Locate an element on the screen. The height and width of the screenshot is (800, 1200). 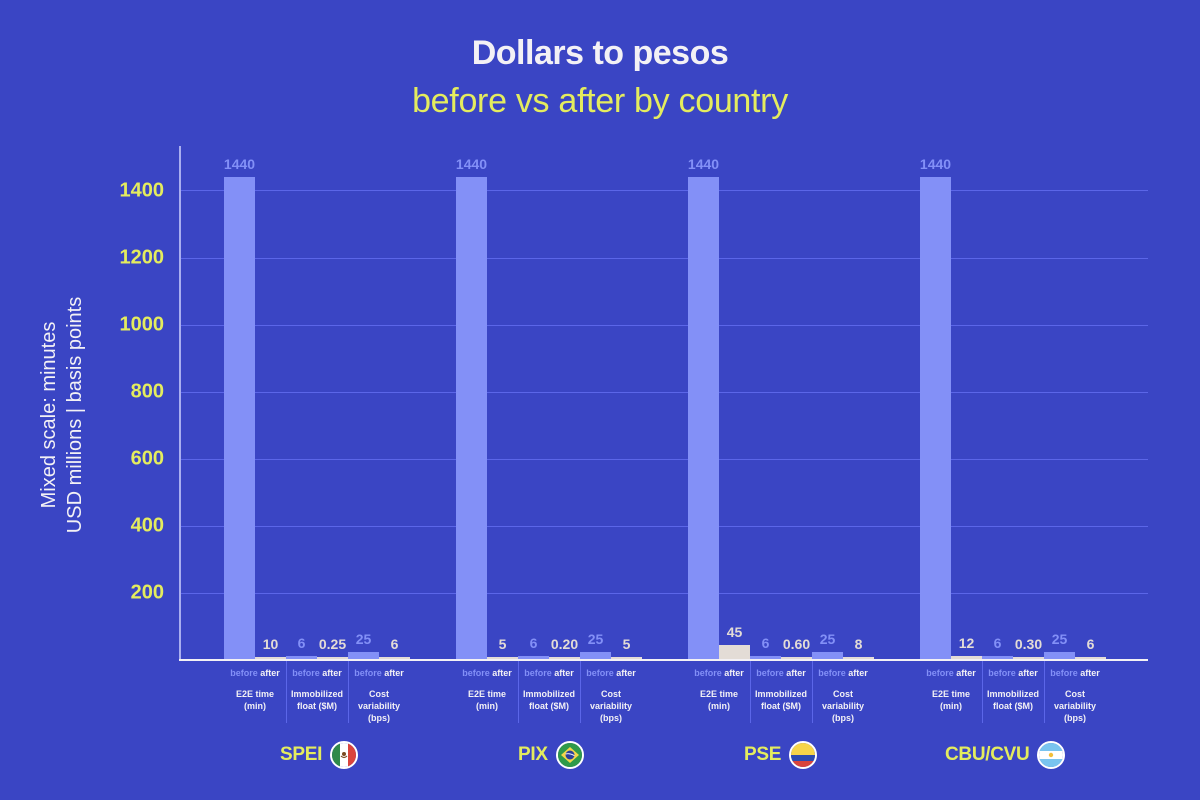
spei-float-before-bar is located at coordinates (301, 658).